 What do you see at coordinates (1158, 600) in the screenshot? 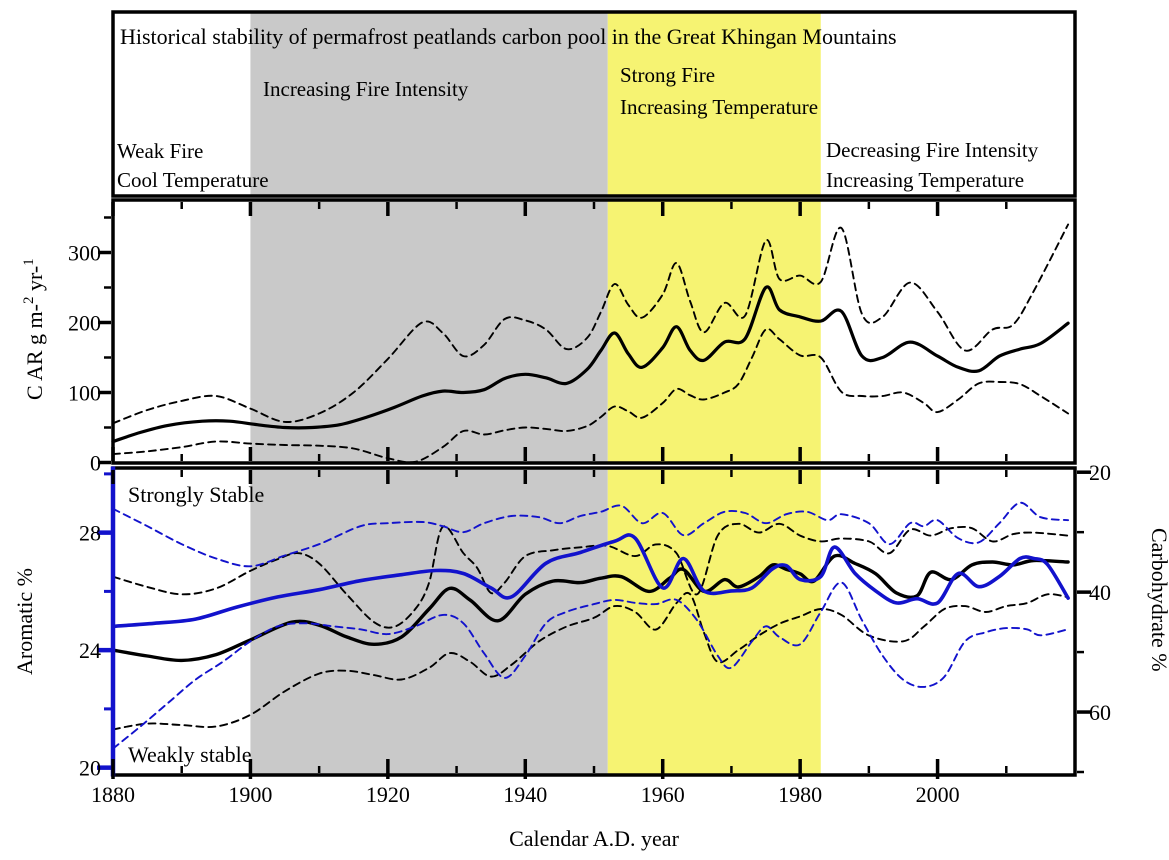
I see `bottom-right-y-axis-title: Carbohydrate %` at bounding box center [1158, 600].